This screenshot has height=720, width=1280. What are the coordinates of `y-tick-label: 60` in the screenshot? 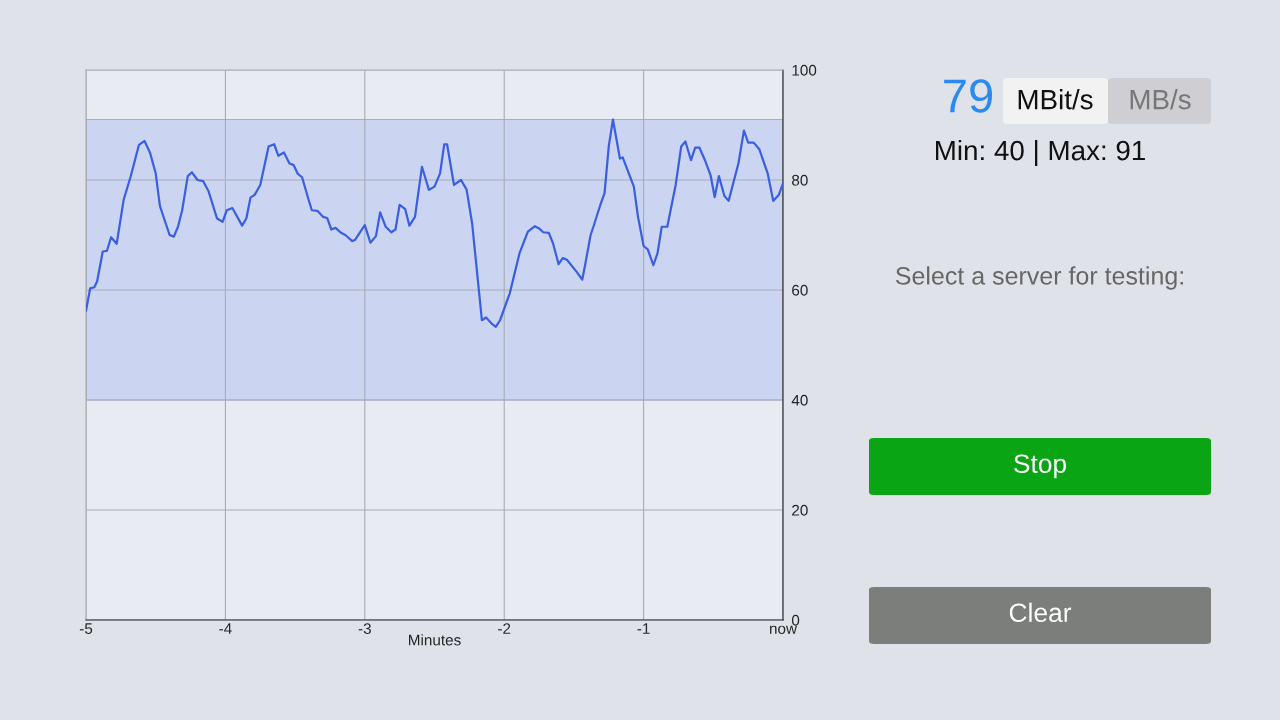 It's located at (800, 290).